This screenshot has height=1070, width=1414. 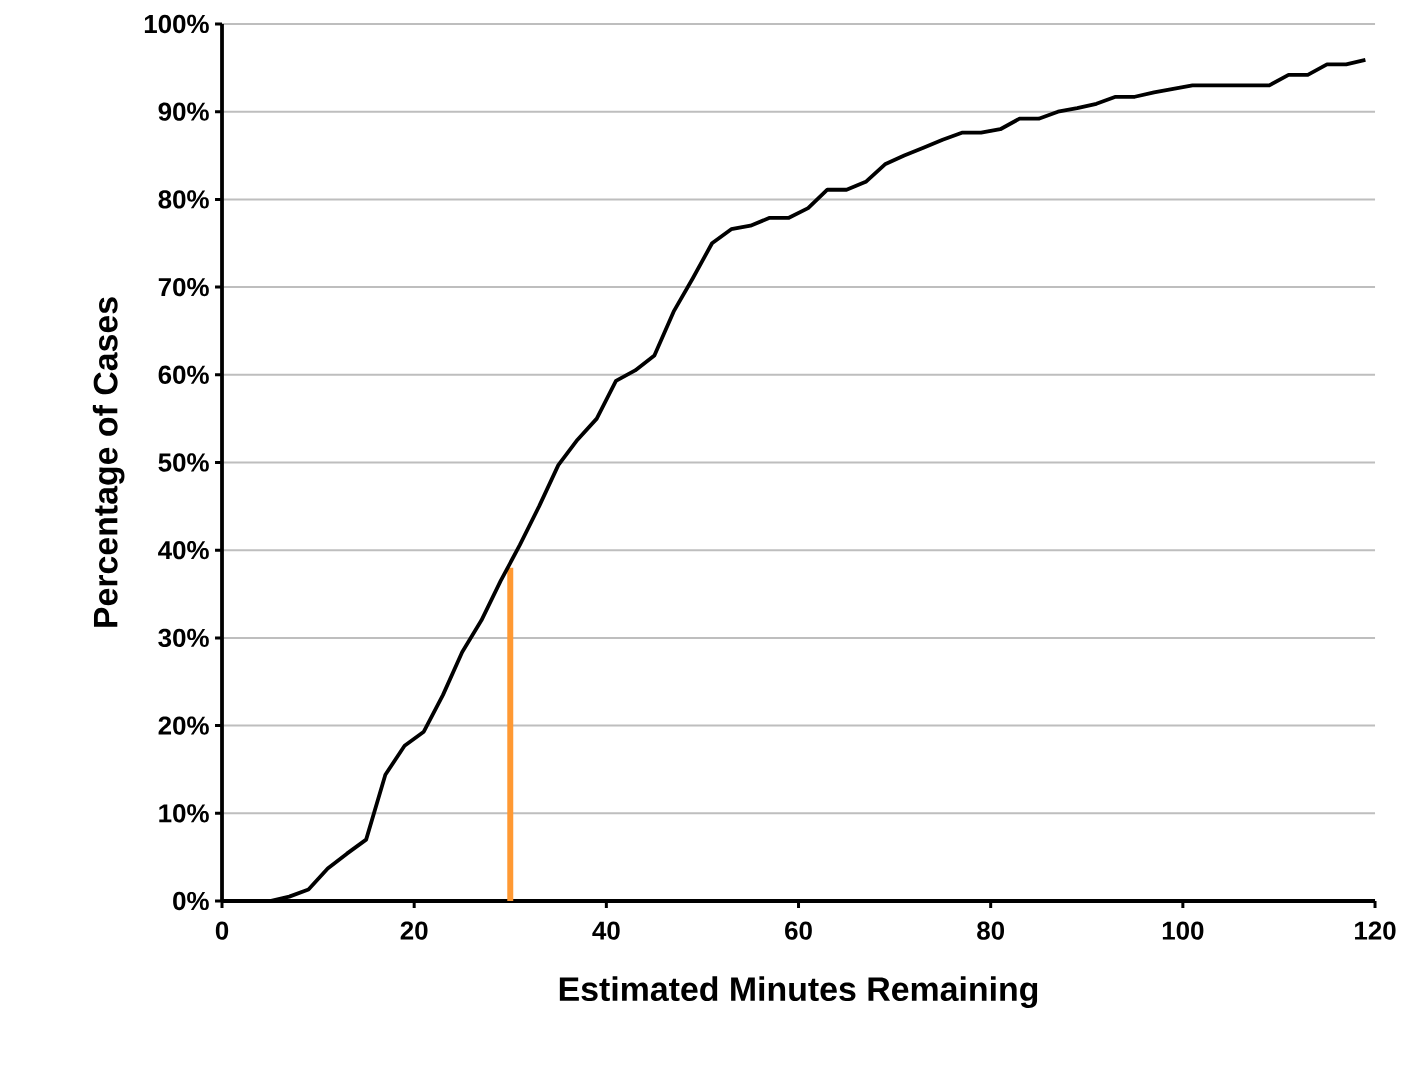 I want to click on y-tick-label: 80%, so click(x=183, y=199).